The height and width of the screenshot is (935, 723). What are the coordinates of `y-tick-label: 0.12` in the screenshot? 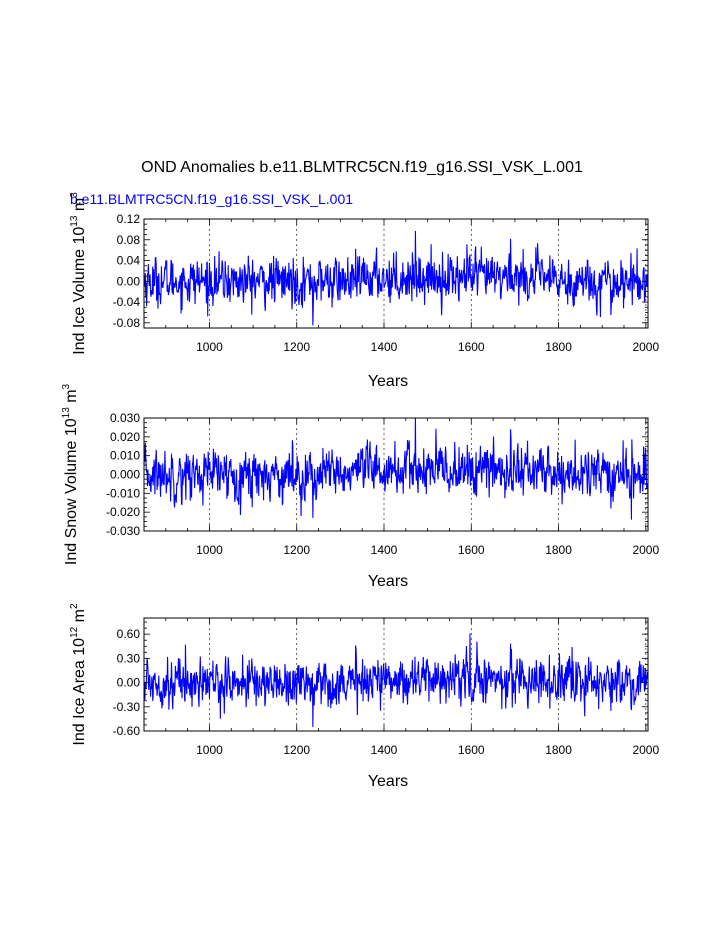 It's located at (129, 219).